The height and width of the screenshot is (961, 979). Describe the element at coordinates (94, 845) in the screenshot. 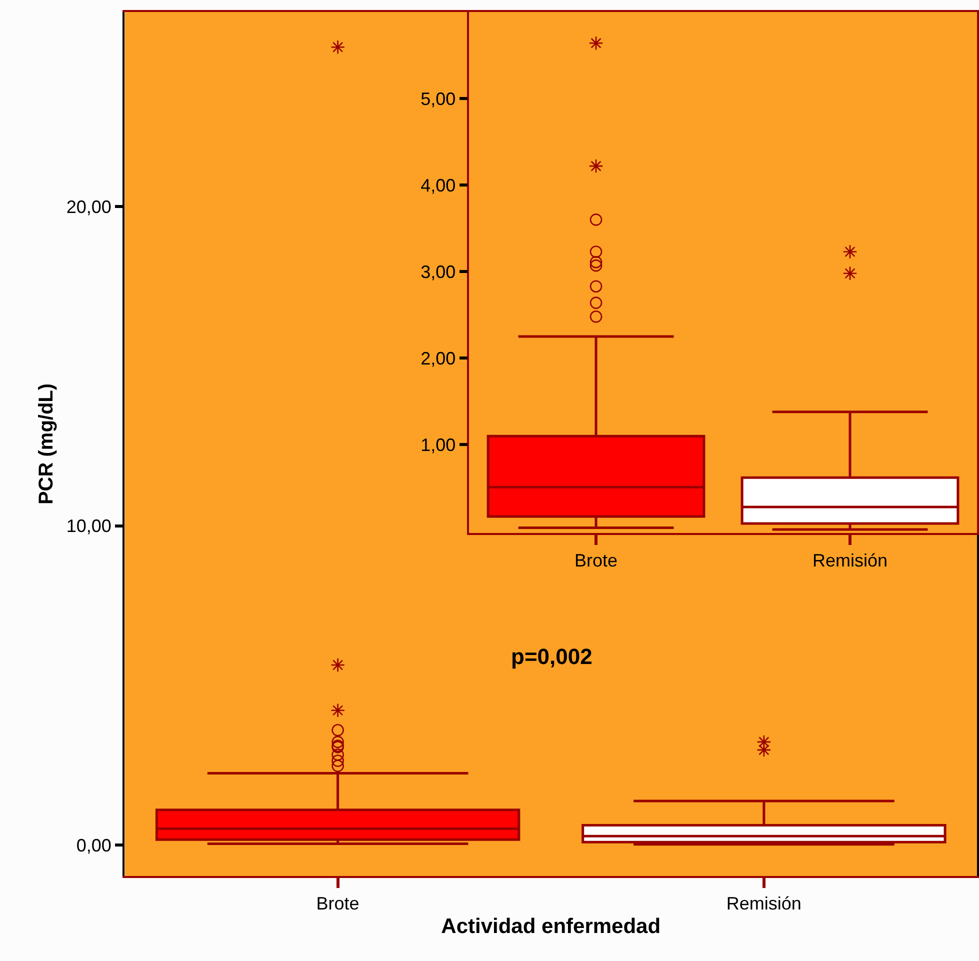

I see `y-tick-label: 0,00` at that location.